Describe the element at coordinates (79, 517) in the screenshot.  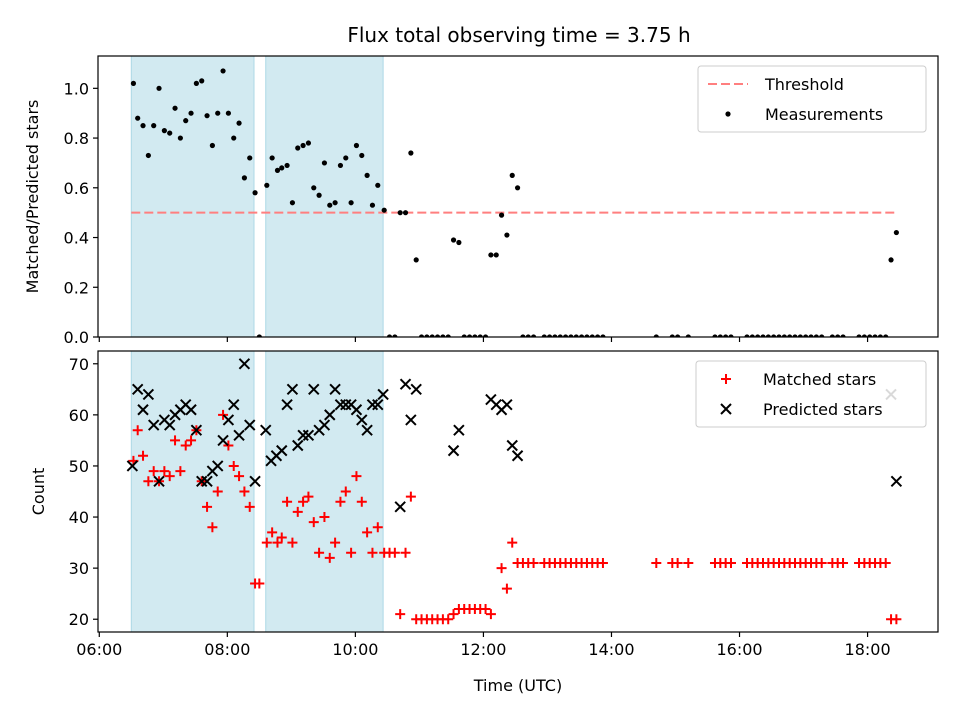
I see `y-tick-label: 40` at that location.